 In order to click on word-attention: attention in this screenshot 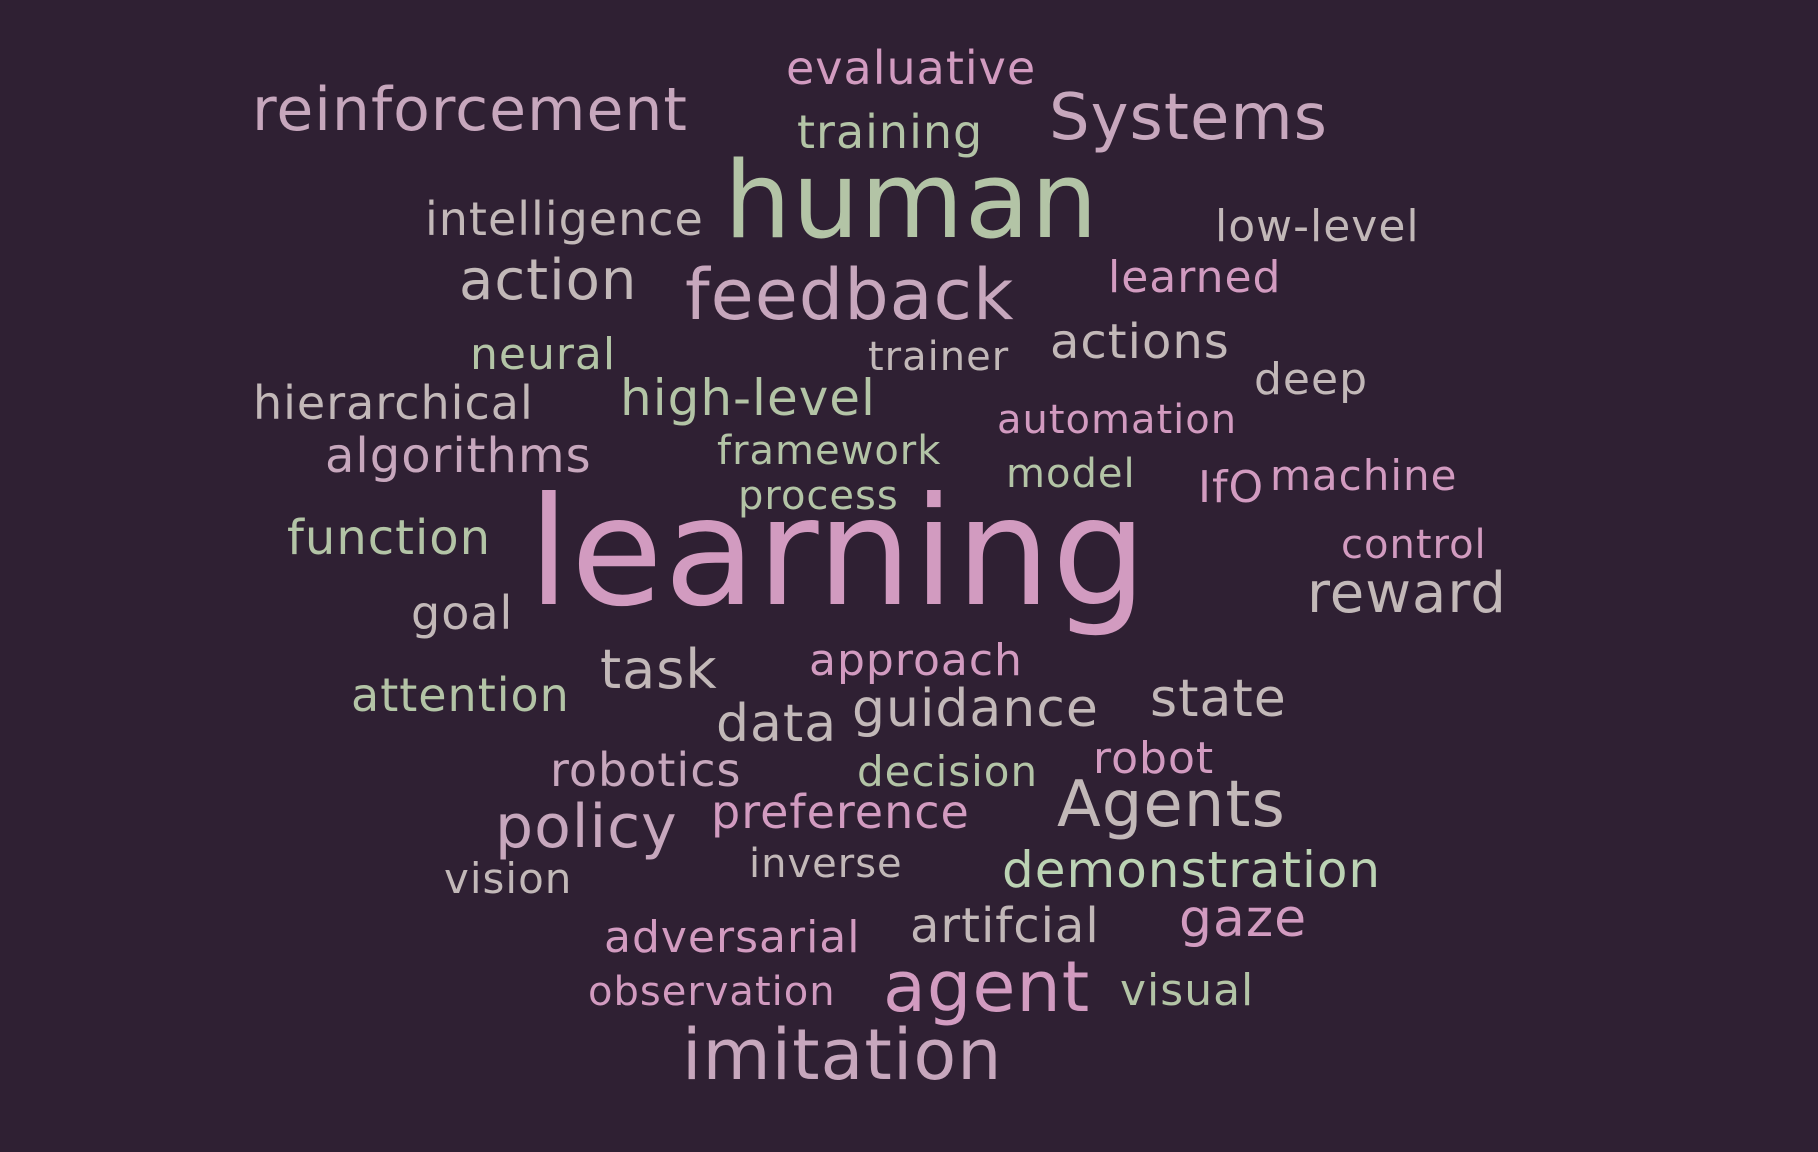, I will do `click(460, 695)`.